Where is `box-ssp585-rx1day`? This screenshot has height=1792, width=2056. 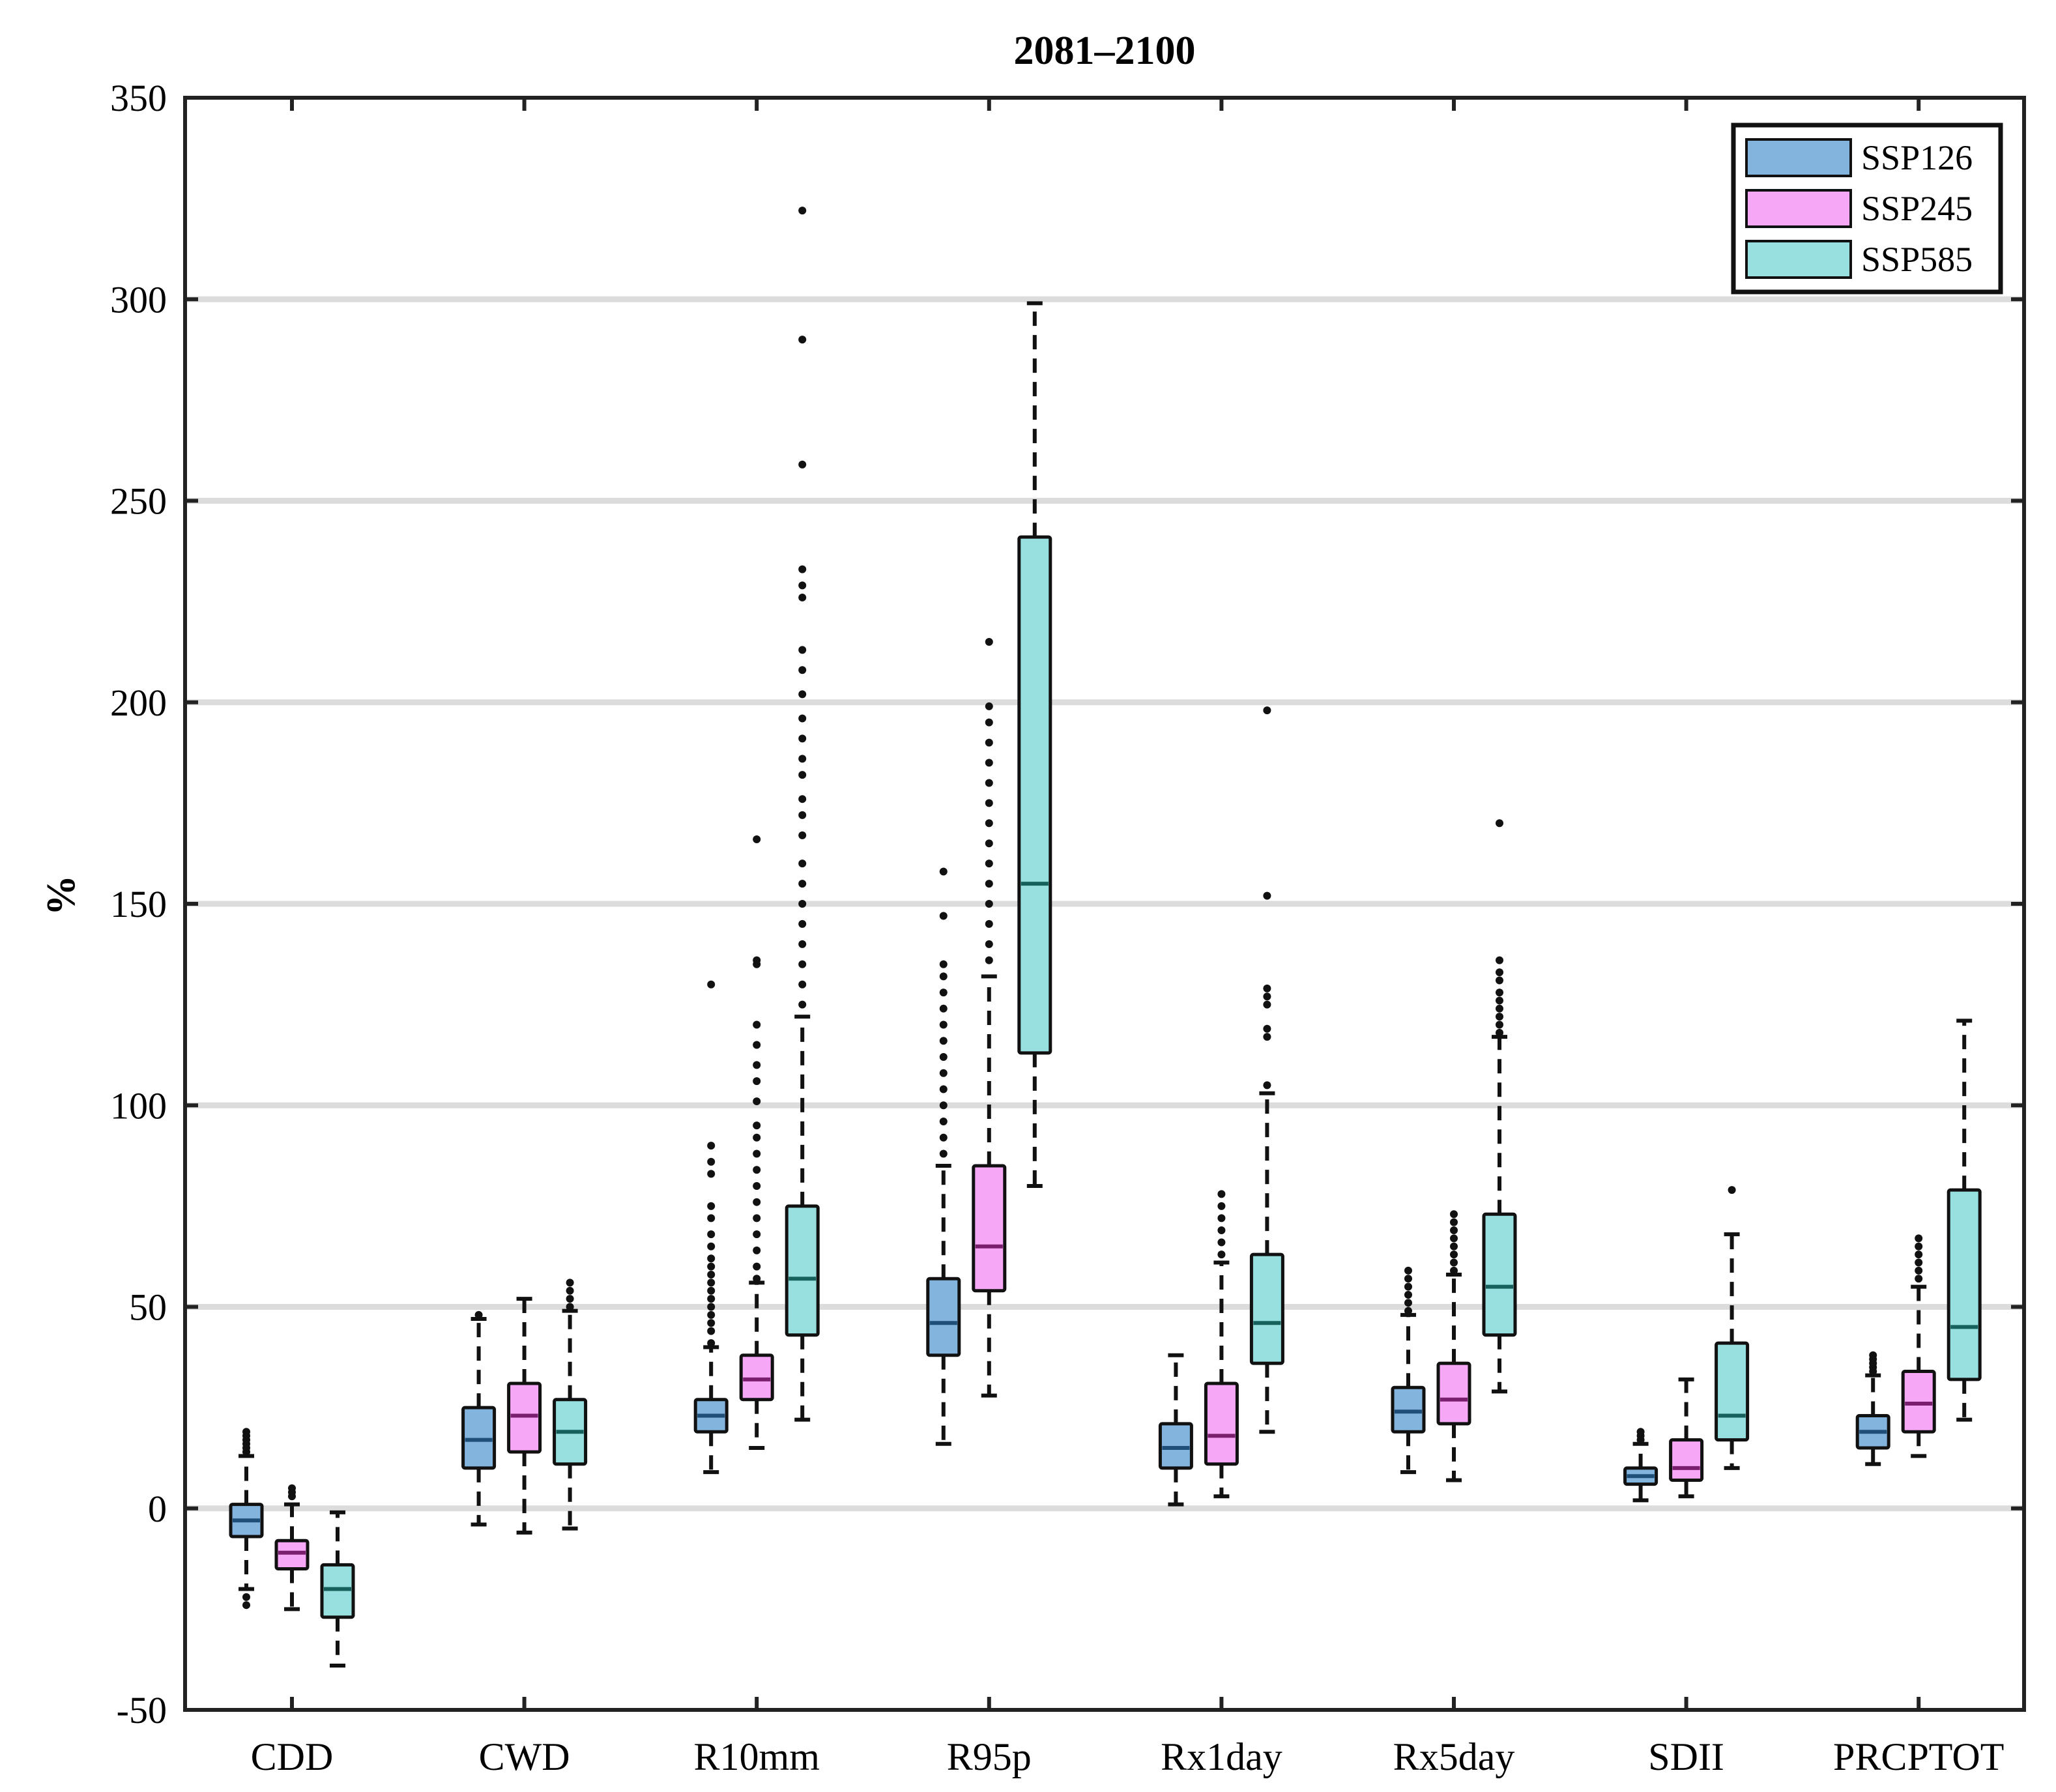
box-ssp585-rx1day is located at coordinates (1266, 1070).